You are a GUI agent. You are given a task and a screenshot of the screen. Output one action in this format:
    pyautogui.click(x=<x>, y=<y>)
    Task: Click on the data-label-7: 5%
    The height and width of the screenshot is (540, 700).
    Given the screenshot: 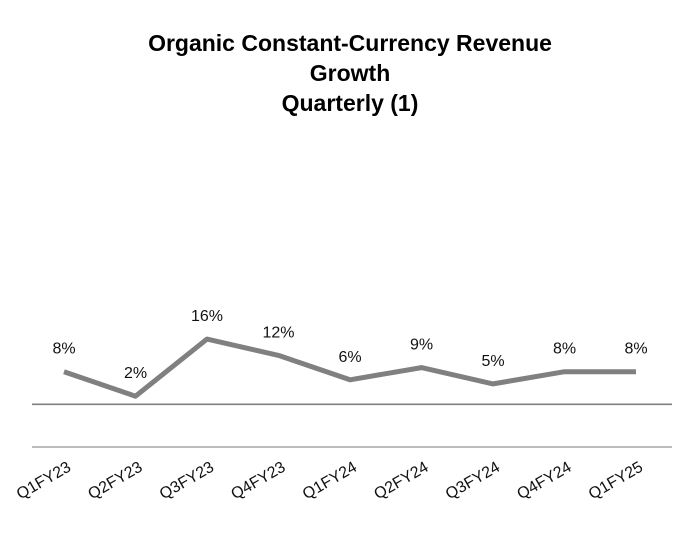 What is the action you would take?
    pyautogui.click(x=492, y=361)
    